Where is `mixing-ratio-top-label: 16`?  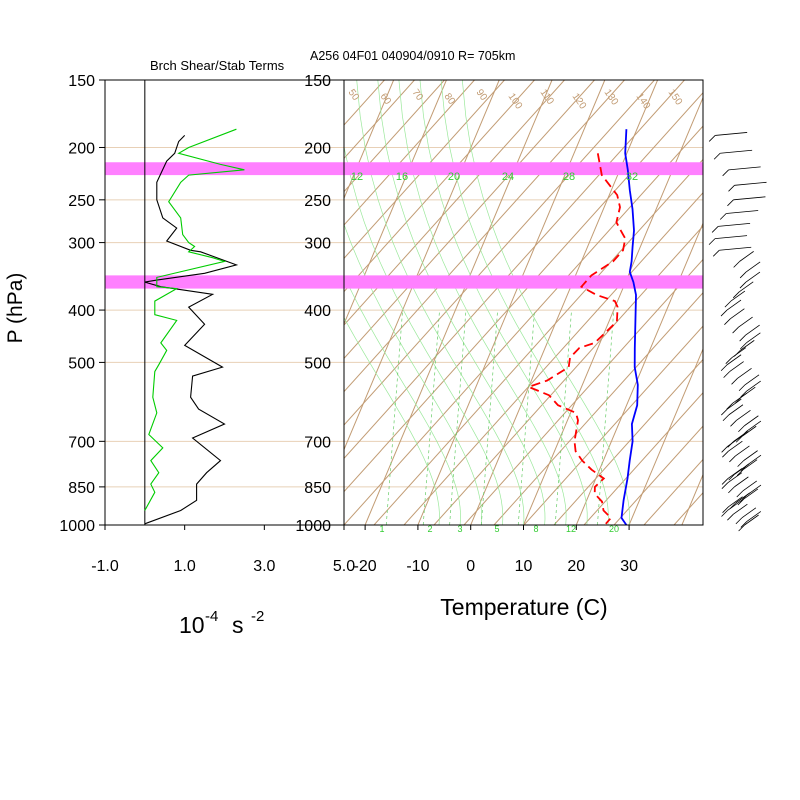 mixing-ratio-top-label: 16 is located at coordinates (402, 177).